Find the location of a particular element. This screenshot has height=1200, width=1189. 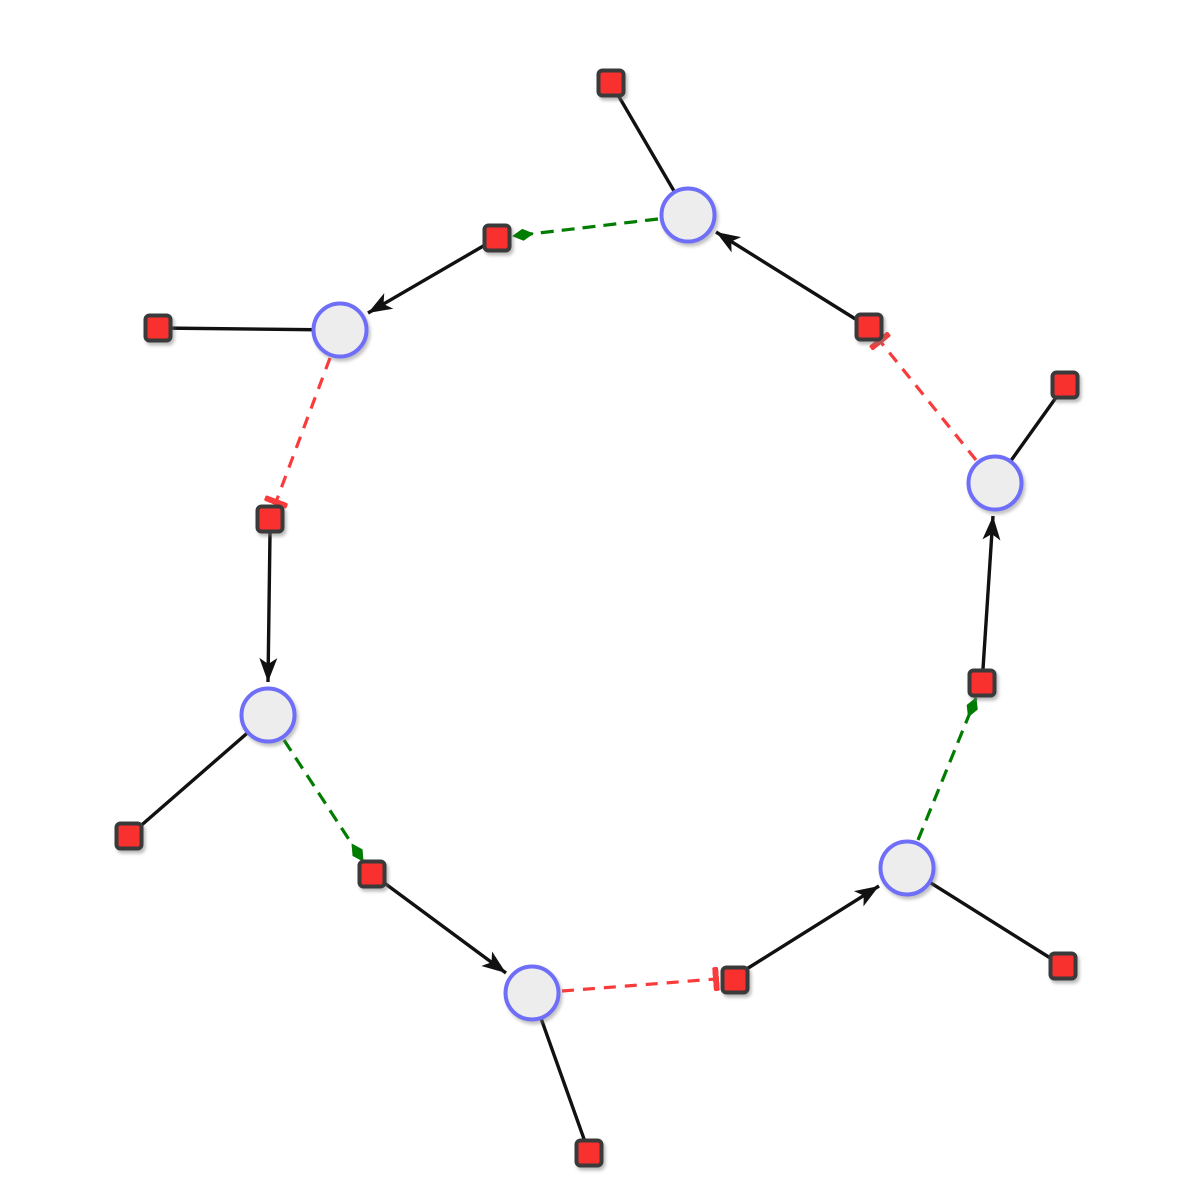

reaction-node-translation_ci is located at coordinates (982, 683).